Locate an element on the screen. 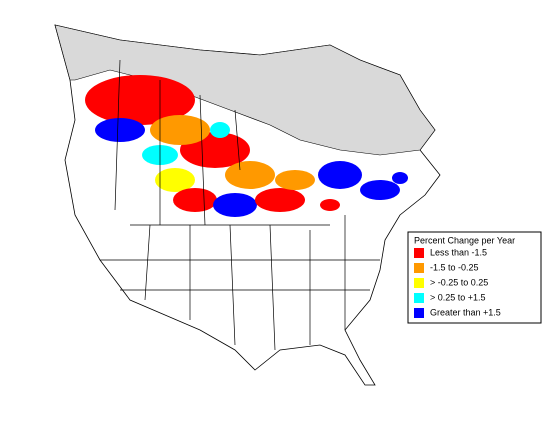 The width and height of the screenshot is (547, 423). legend-box is located at coordinates (474, 277).